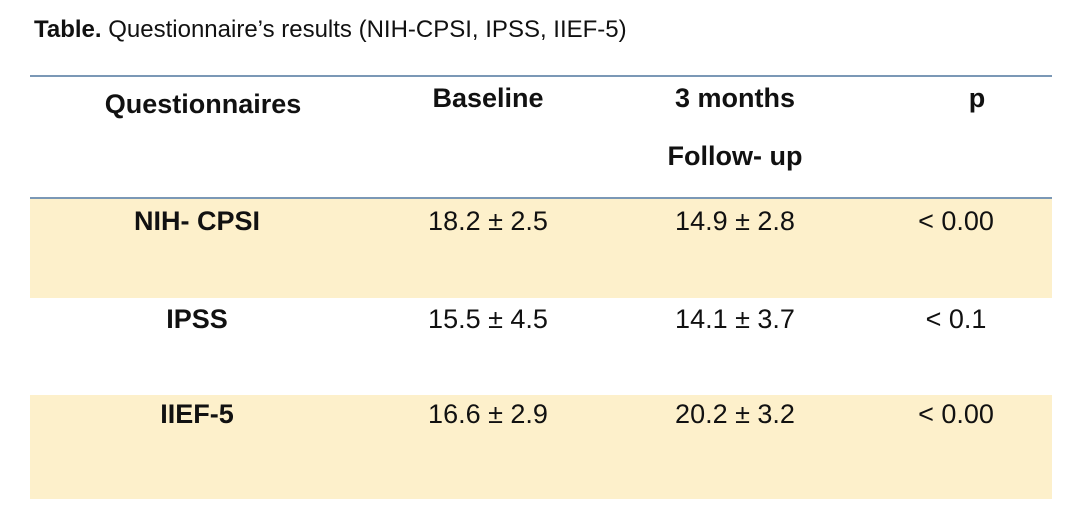 This screenshot has width=1080, height=522. Describe the element at coordinates (197, 414) in the screenshot. I see `row-label: IIEF-5` at that location.